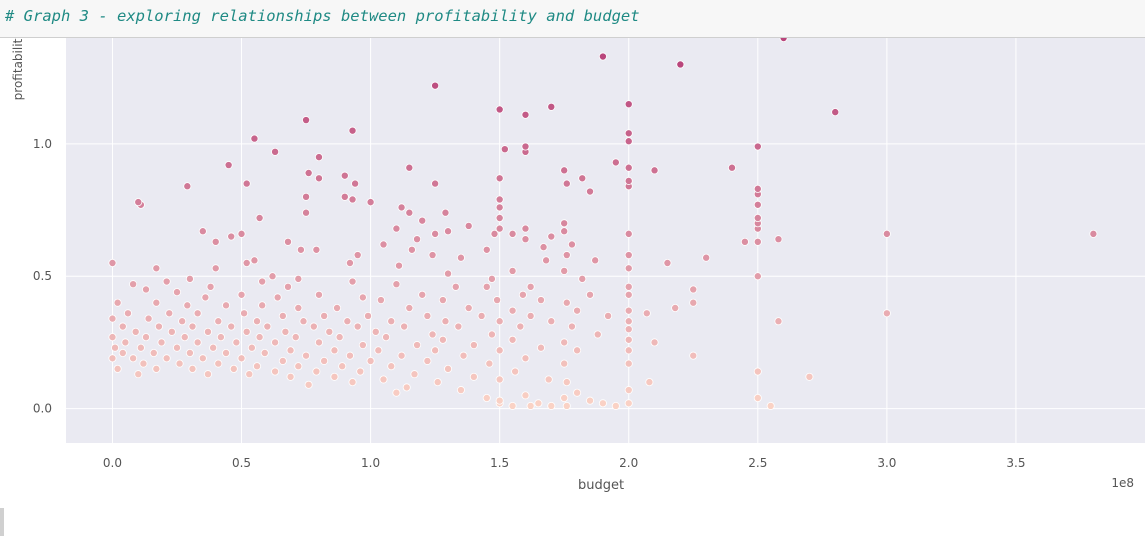 The image size is (1145, 536). Describe the element at coordinates (886, 463) in the screenshot. I see `x-tick-label: 3.0` at that location.